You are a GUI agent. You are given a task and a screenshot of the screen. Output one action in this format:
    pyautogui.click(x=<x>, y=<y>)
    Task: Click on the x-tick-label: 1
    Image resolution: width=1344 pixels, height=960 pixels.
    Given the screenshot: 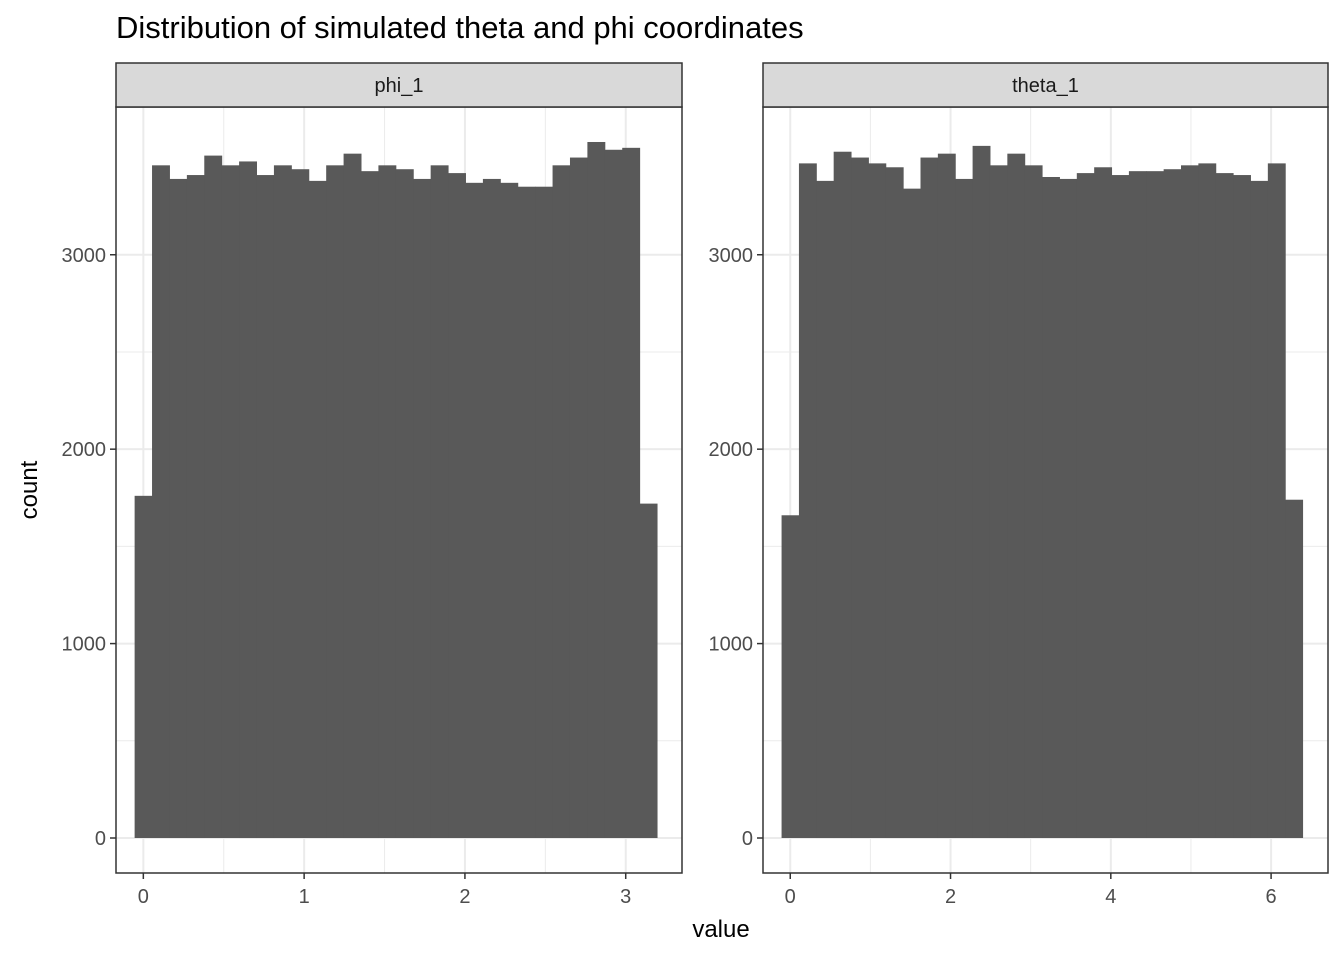 What is the action you would take?
    pyautogui.click(x=304, y=897)
    